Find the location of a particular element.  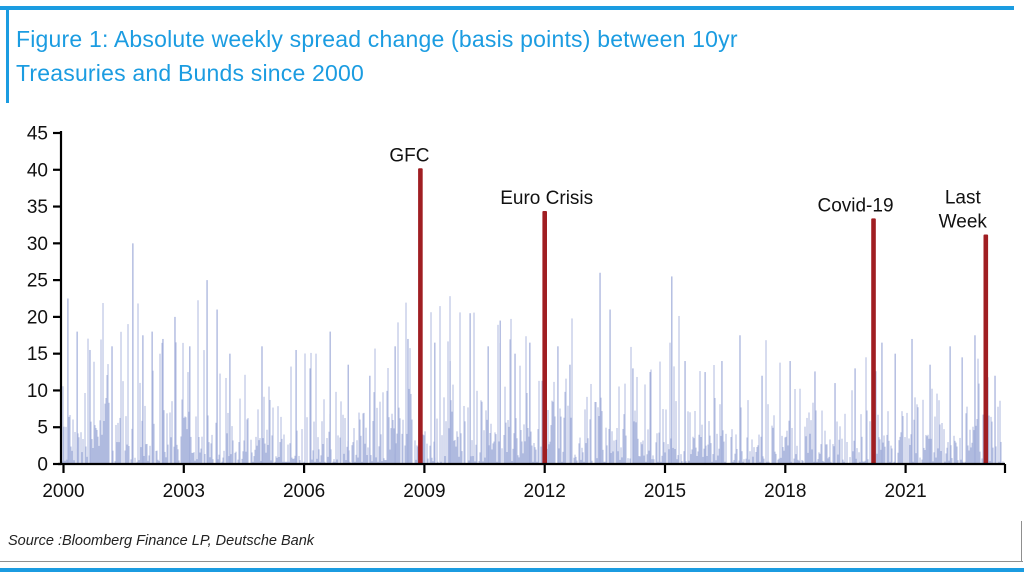

y-tick-label: 5 is located at coordinates (42, 428).